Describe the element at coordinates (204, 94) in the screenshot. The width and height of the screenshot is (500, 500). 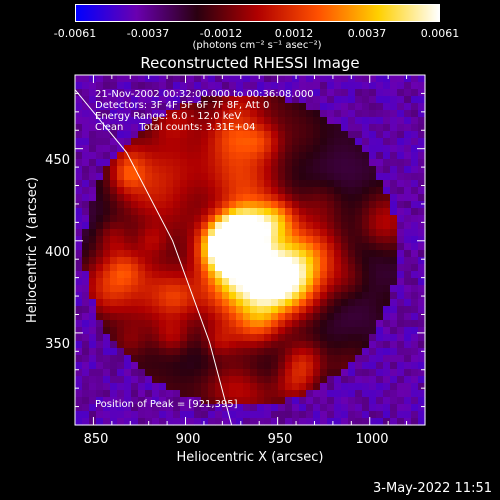
I see `annotation-time: 21-Nov-2002 00:32:00.000 to 00:36:08.000` at that location.